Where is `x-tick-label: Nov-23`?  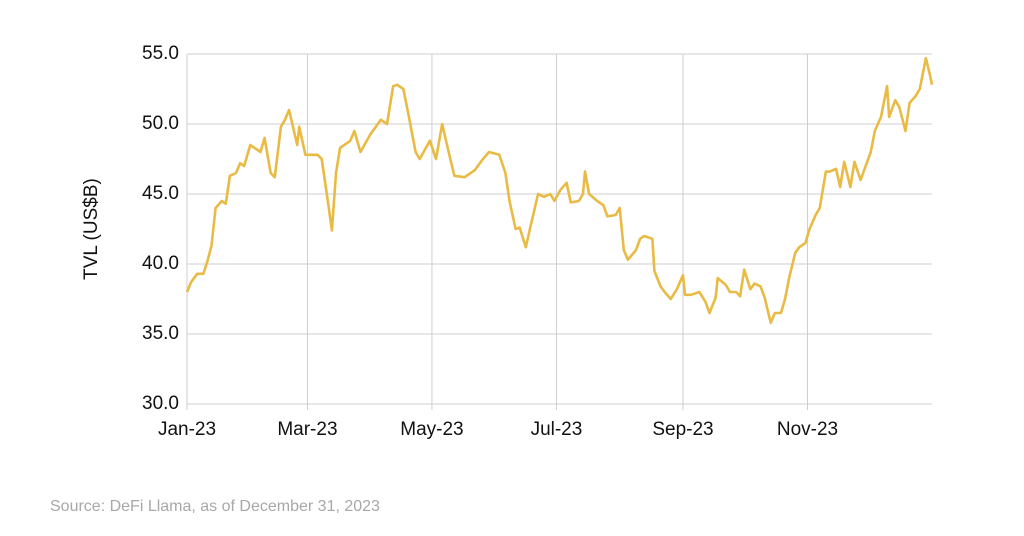 x-tick-label: Nov-23 is located at coordinates (807, 429).